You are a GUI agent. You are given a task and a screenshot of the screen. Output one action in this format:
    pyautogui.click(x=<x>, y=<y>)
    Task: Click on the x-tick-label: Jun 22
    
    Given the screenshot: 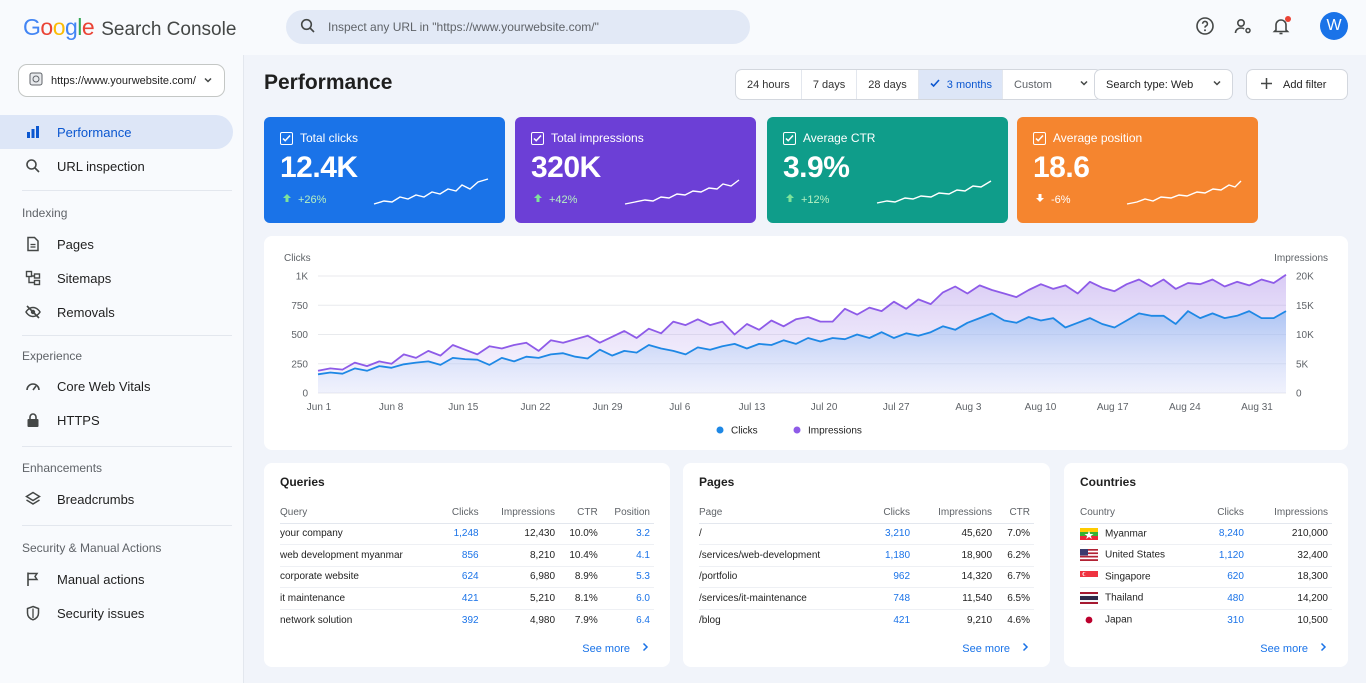 What is the action you would take?
    pyautogui.click(x=535, y=407)
    